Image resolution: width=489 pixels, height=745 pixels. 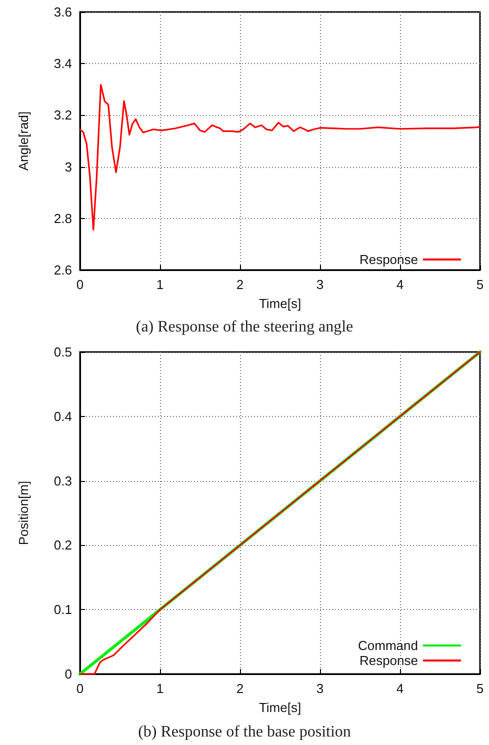 What do you see at coordinates (63, 218) in the screenshot?
I see `y-tick-label: 2.8` at bounding box center [63, 218].